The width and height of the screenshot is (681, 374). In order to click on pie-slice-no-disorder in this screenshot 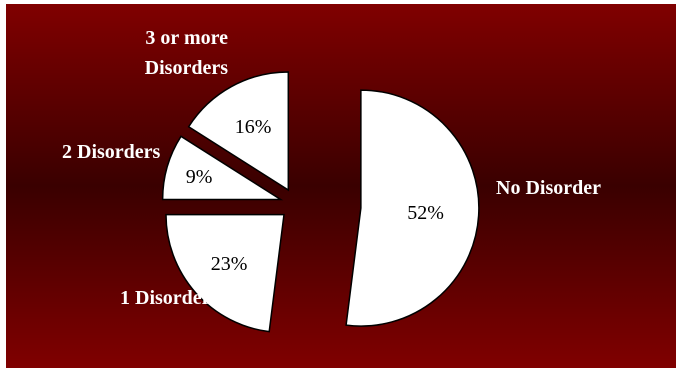, I will do `click(412, 208)`.